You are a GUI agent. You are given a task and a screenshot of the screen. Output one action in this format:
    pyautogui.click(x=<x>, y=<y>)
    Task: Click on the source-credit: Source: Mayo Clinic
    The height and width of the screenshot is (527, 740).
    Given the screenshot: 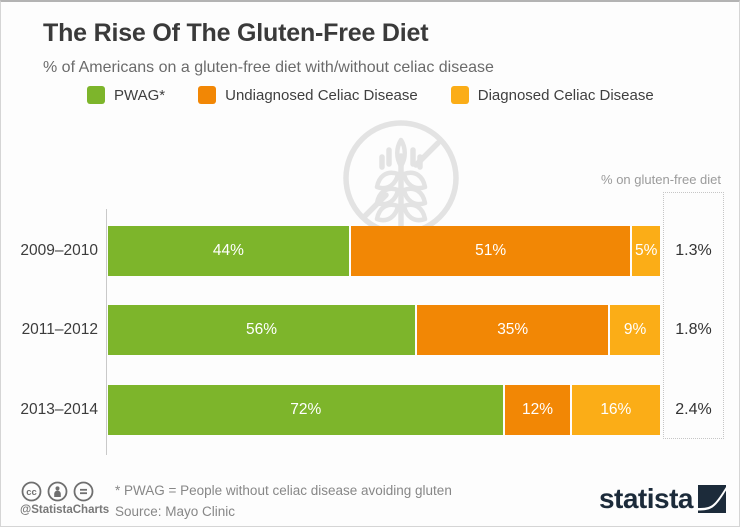 What is the action you would take?
    pyautogui.click(x=175, y=511)
    